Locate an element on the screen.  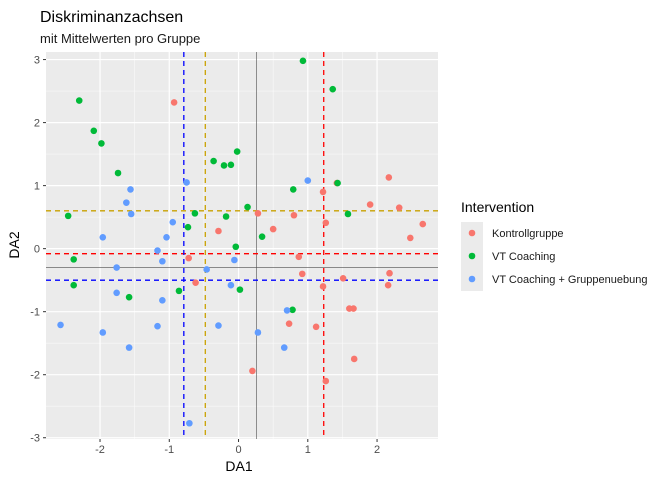
y-tick-label: 2 is located at coordinates (37, 124).